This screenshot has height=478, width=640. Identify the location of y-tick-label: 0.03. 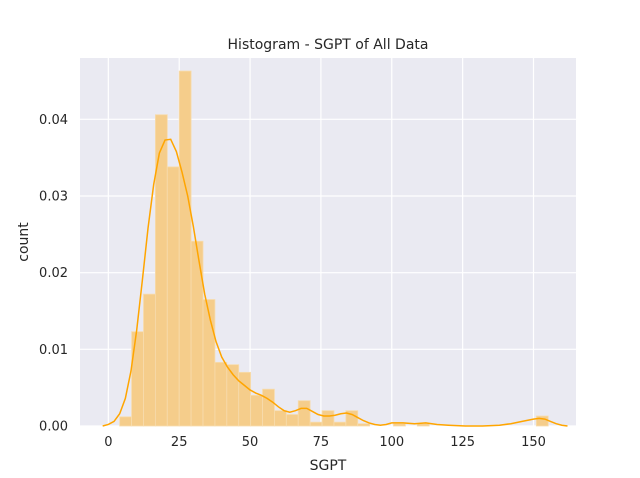
(53, 197).